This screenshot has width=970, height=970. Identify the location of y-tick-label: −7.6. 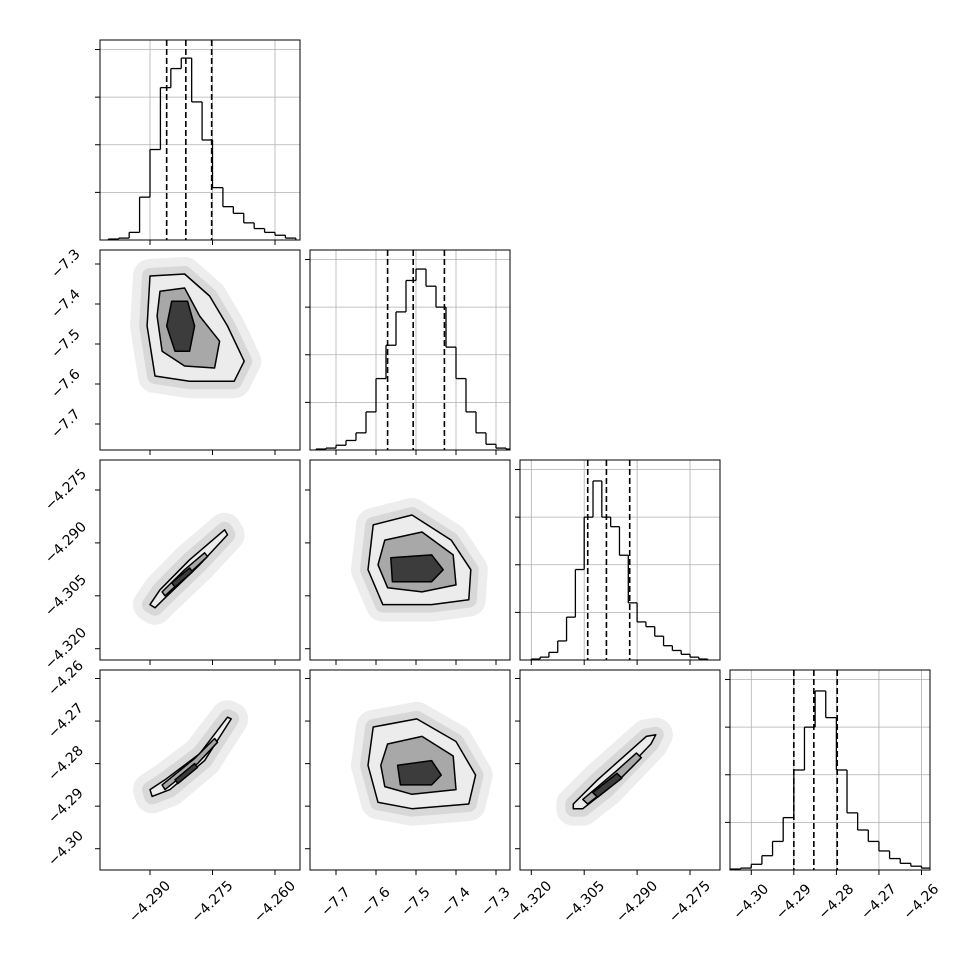
(65, 383).